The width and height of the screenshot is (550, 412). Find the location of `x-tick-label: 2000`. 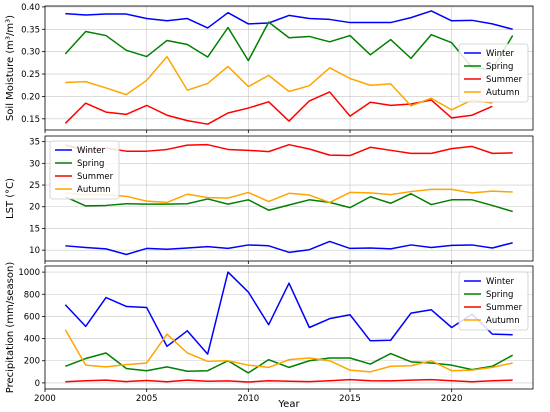

x-tick-label: 2000 is located at coordinates (45, 399).